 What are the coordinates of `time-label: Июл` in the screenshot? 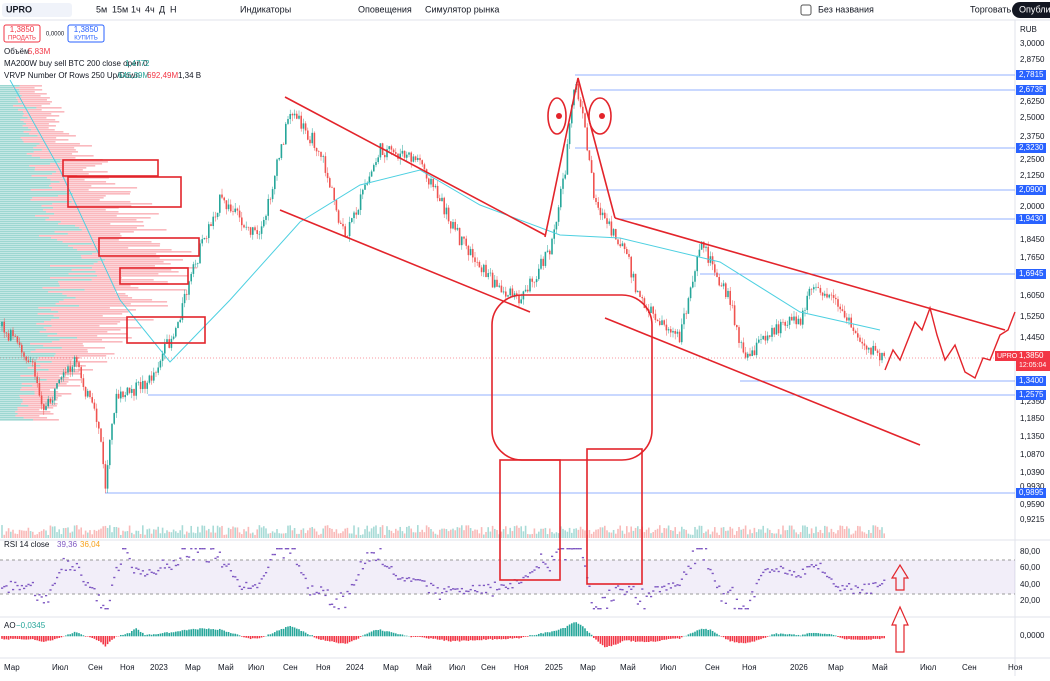 It's located at (668, 667).